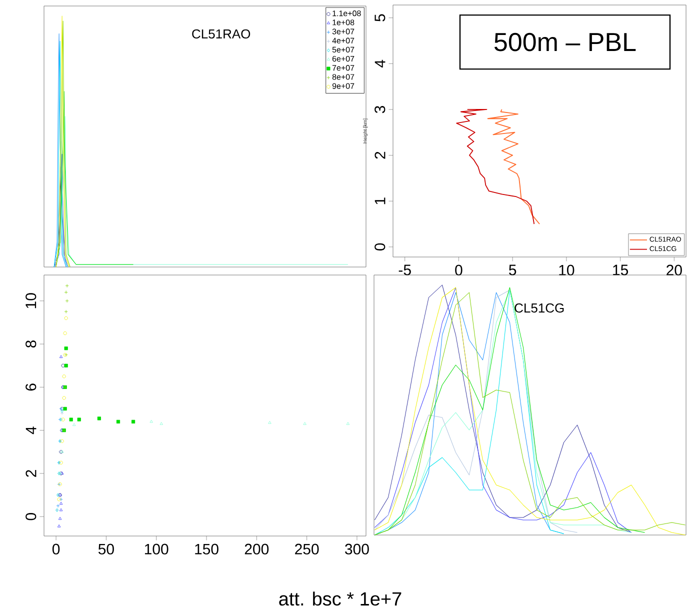 This screenshot has width=687, height=613. What do you see at coordinates (156, 549) in the screenshot?
I see `x-tick-label: 100` at bounding box center [156, 549].